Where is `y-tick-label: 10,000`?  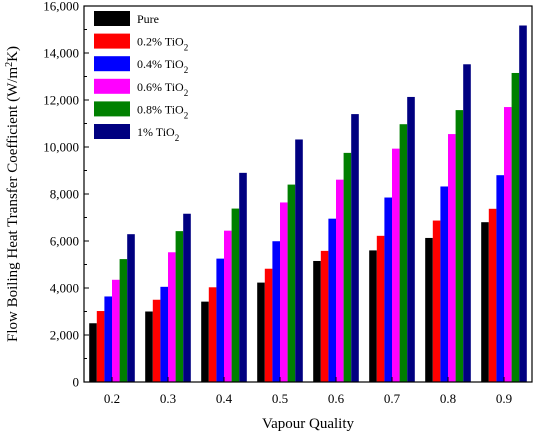
y-tick-label: 10,000 is located at coordinates (61, 147).